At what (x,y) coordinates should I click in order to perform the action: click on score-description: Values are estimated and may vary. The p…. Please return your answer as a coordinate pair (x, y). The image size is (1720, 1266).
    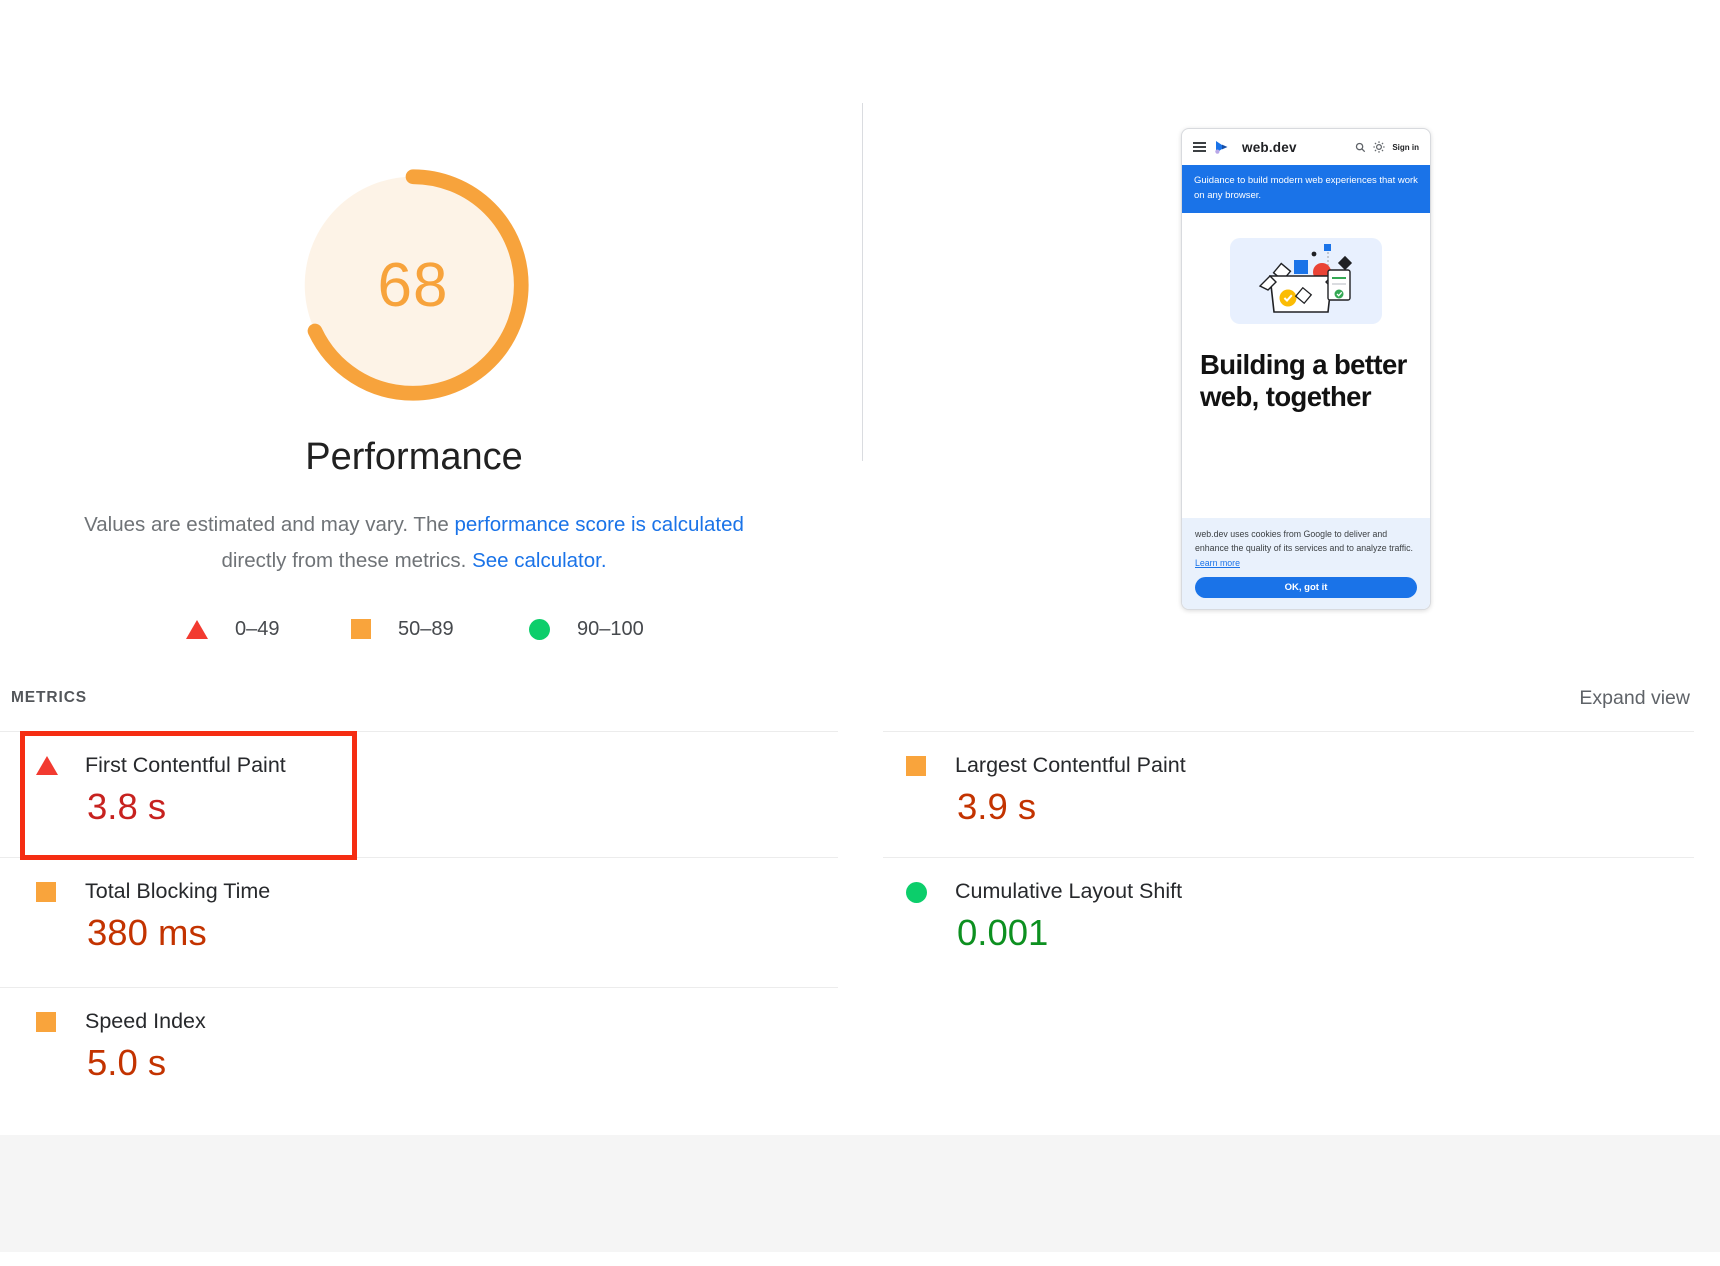
    Looking at the image, I should click on (414, 543).